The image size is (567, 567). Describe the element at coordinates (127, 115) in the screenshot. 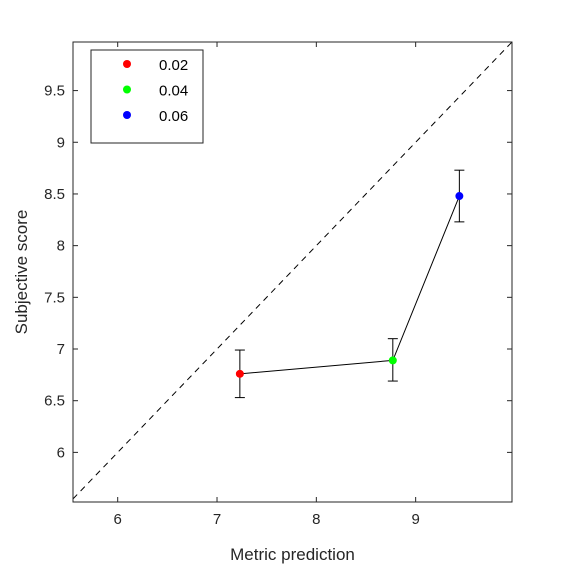

I see `legend-marker-0.06` at that location.